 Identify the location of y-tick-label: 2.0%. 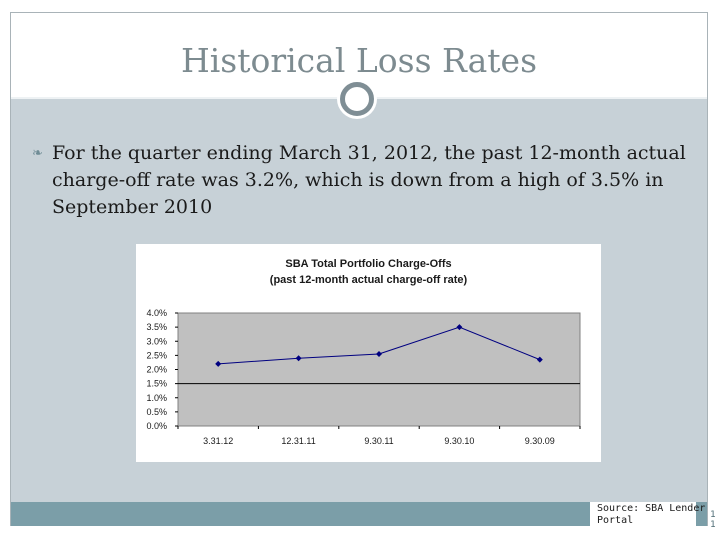
(156, 370).